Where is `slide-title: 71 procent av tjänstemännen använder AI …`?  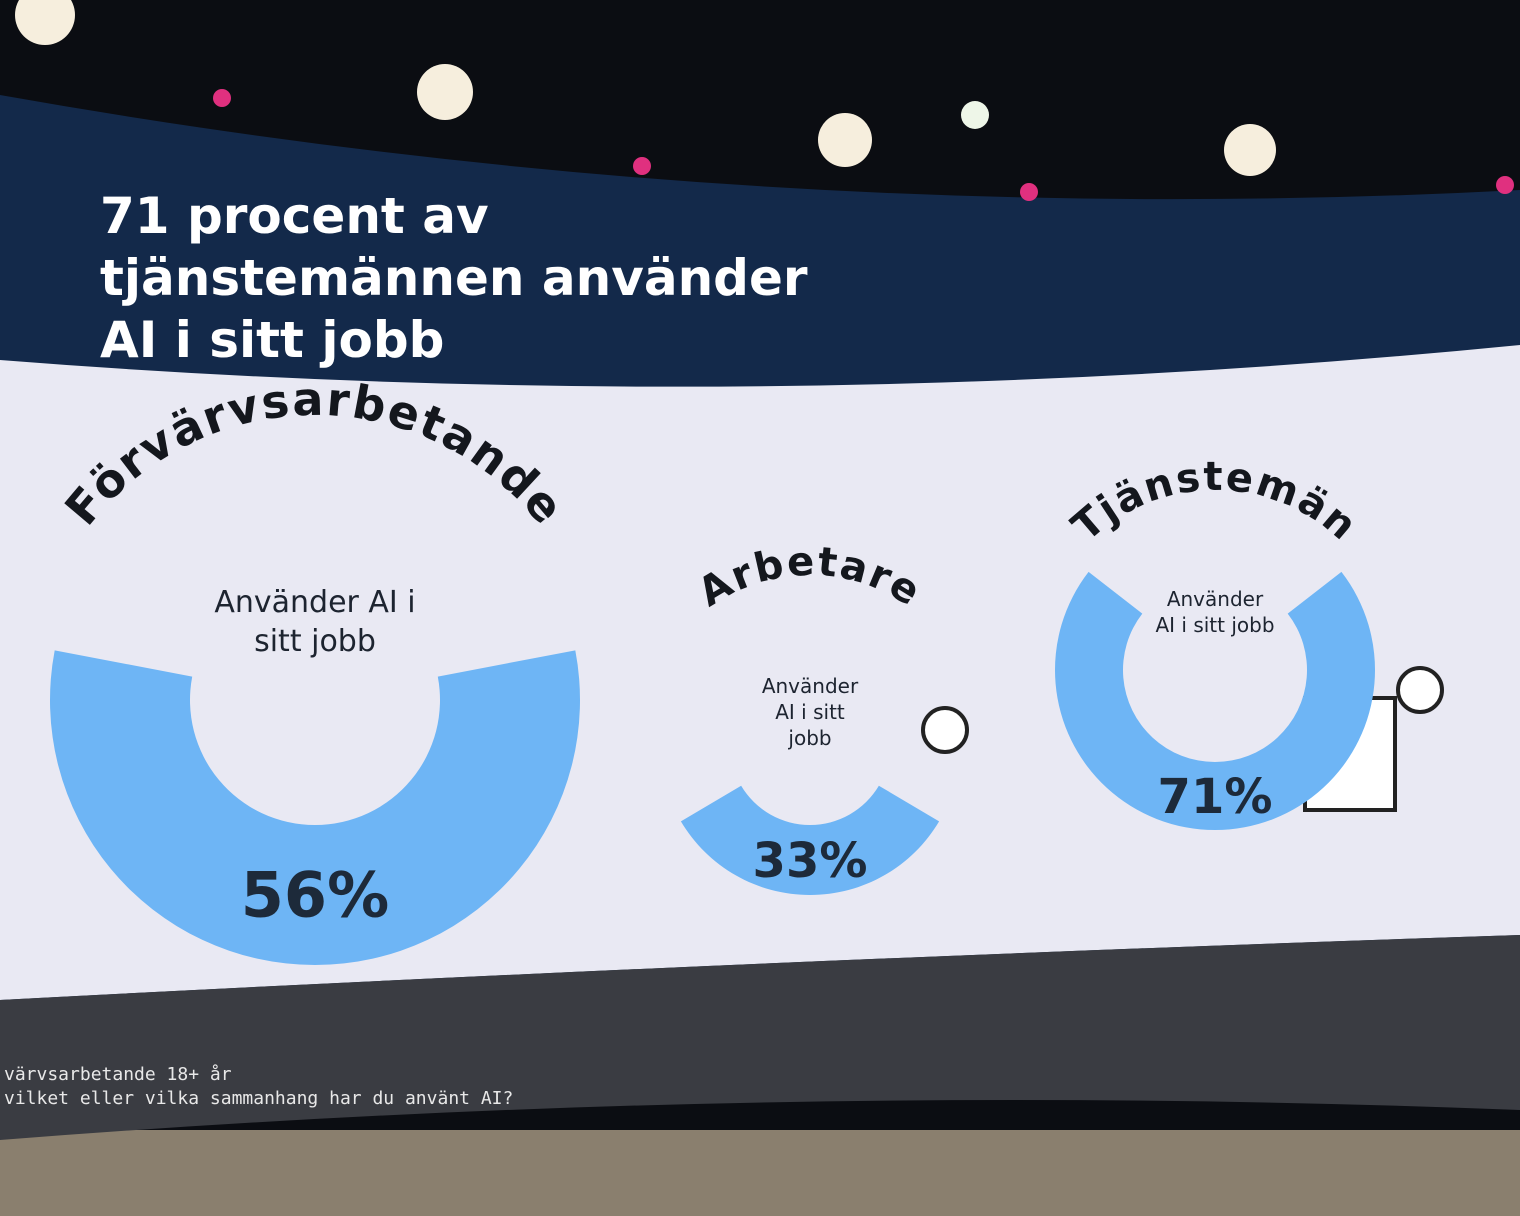
slide-title: 71 procent av tjänstemännen använder AI … is located at coordinates (454, 278).